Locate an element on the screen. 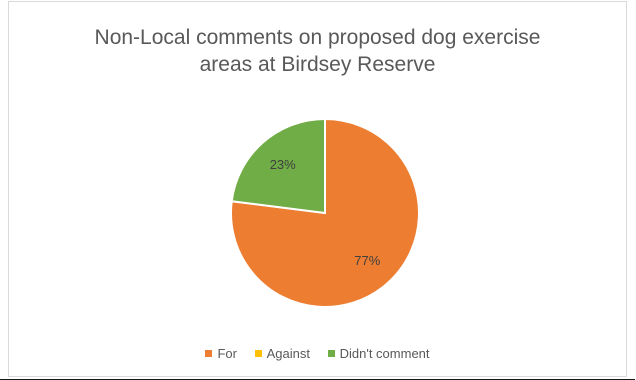 The height and width of the screenshot is (380, 636). legend-item-against: Against is located at coordinates (282, 353).